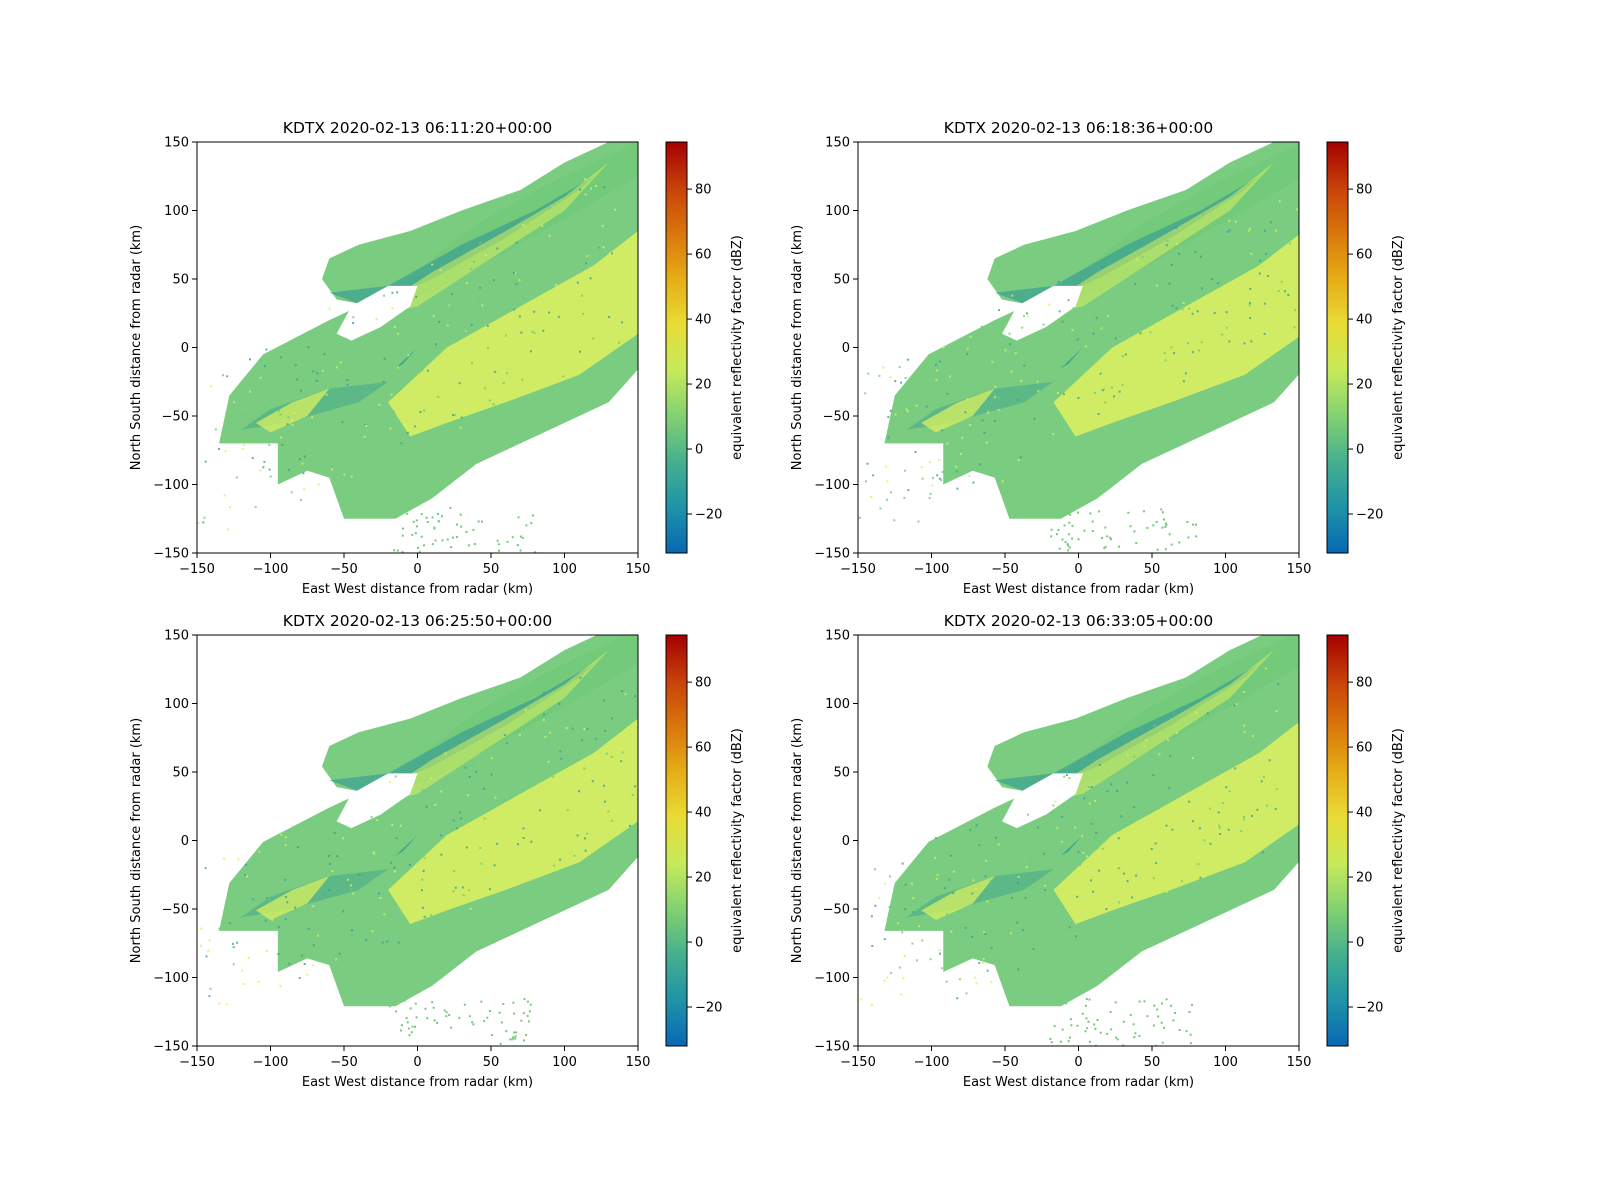 The width and height of the screenshot is (1600, 1200). What do you see at coordinates (1078, 128) in the screenshot?
I see `panel-title: KDTX 2020-02-13 06:18:36+00:00` at bounding box center [1078, 128].